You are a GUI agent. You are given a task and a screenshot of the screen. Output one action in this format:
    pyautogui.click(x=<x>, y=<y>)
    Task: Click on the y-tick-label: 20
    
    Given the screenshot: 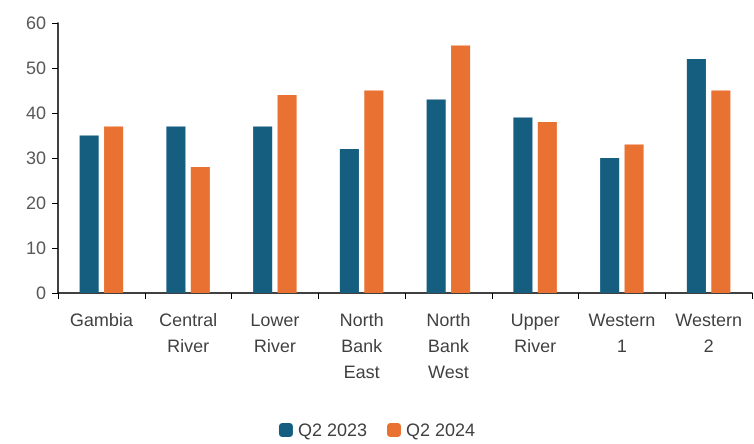 What is the action you would take?
    pyautogui.click(x=36, y=203)
    